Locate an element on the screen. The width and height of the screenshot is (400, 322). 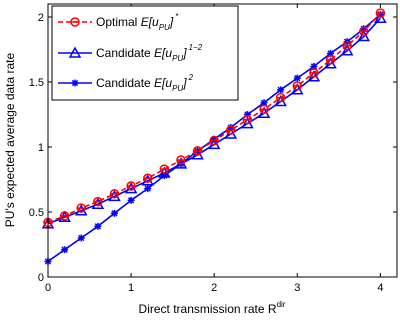
x-tick-label: 2 is located at coordinates (214, 288).